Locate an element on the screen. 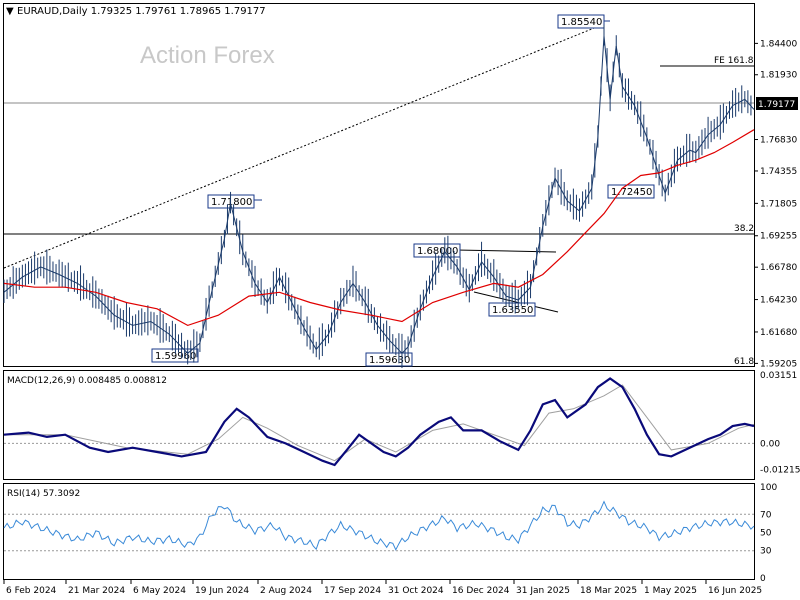 The width and height of the screenshot is (800, 600). rsi-y-tick-label: 0 is located at coordinates (763, 579).